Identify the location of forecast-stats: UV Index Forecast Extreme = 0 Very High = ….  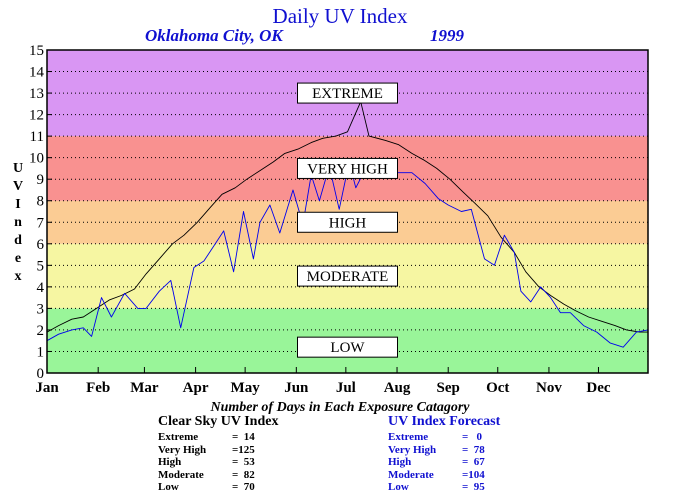
(444, 454).